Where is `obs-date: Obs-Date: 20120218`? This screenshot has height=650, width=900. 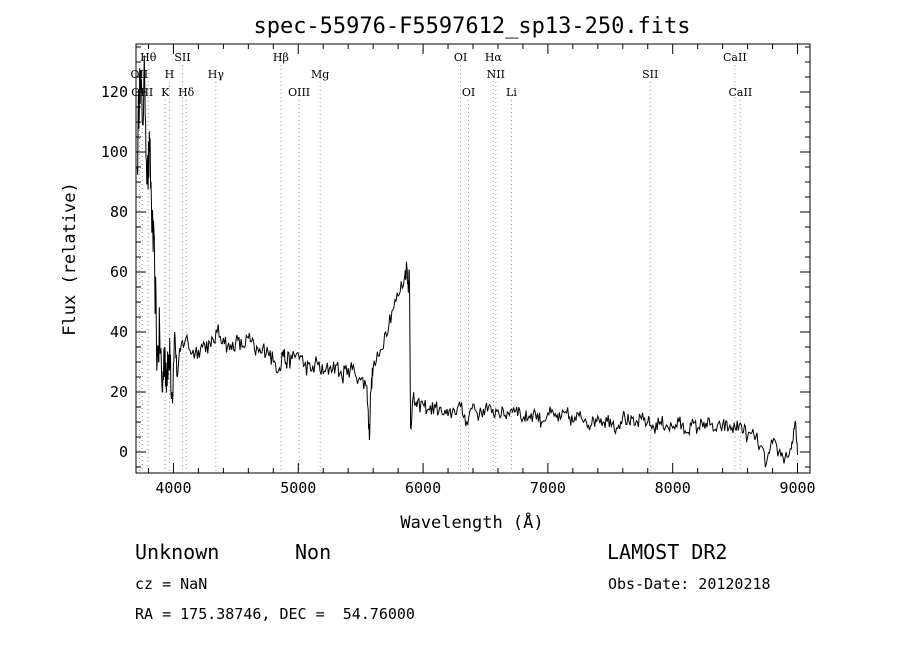 obs-date: Obs-Date: 20120218 is located at coordinates (689, 584).